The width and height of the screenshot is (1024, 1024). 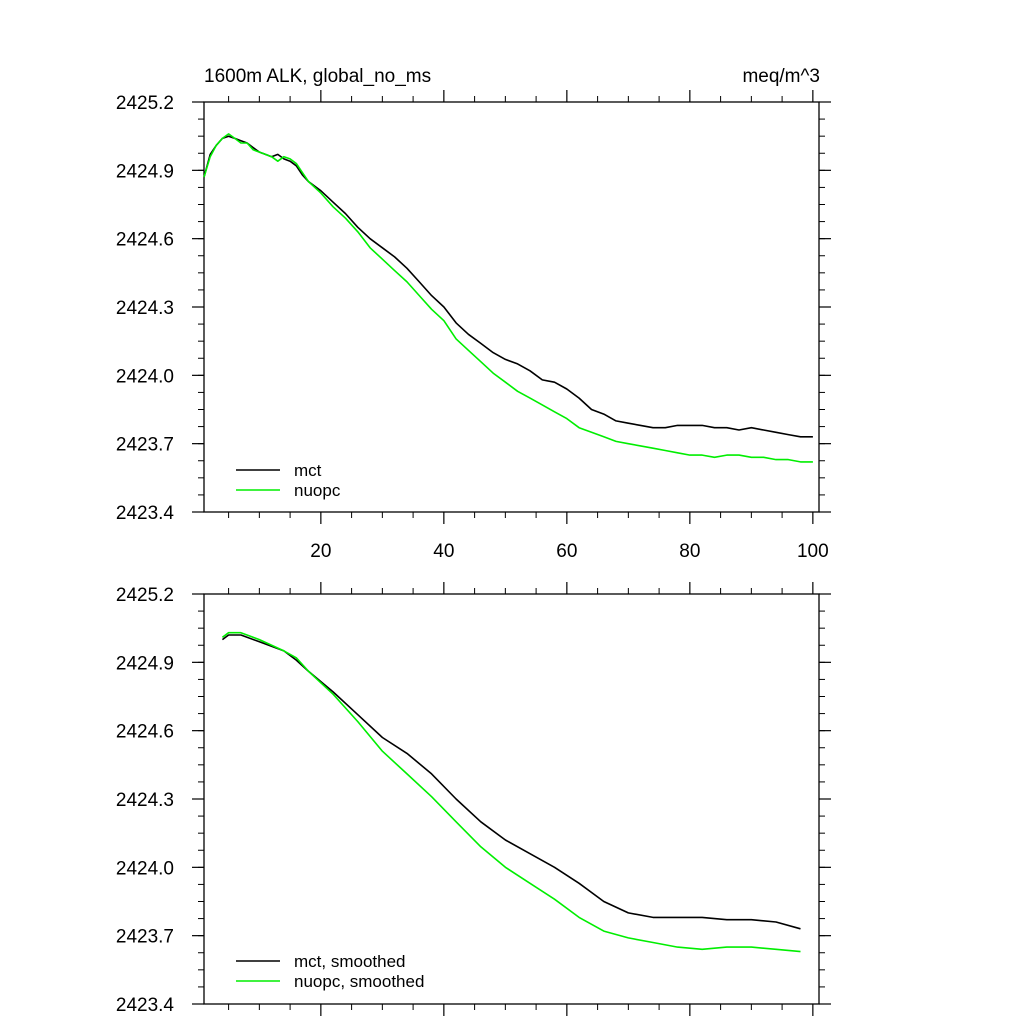 What do you see at coordinates (308, 470) in the screenshot?
I see `legend-label-mct: mct` at bounding box center [308, 470].